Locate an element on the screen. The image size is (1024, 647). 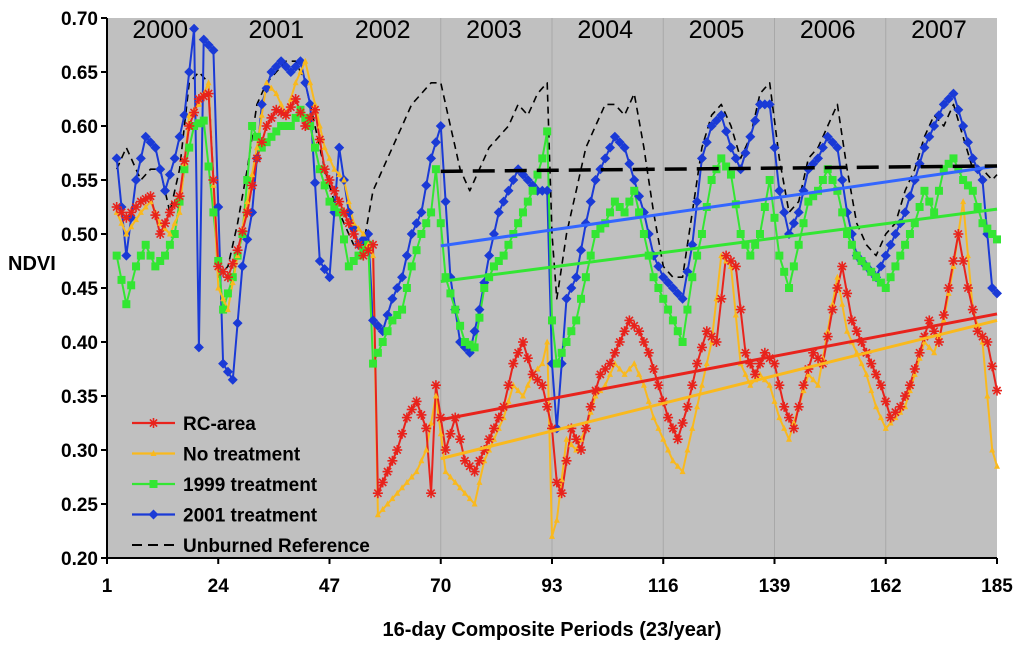
legend-marker-2001-treatment is located at coordinates (153, 514).